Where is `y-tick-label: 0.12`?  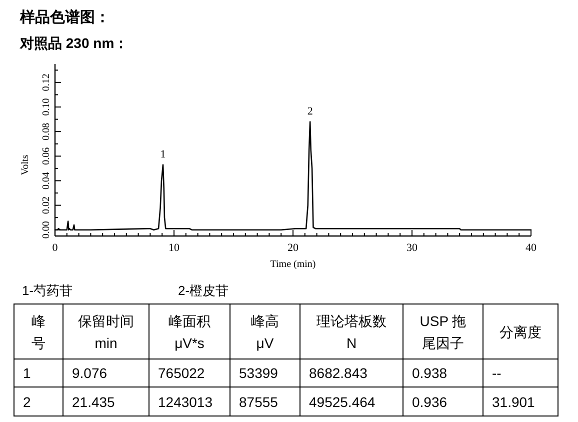 y-tick-label: 0.12 is located at coordinates (46, 83).